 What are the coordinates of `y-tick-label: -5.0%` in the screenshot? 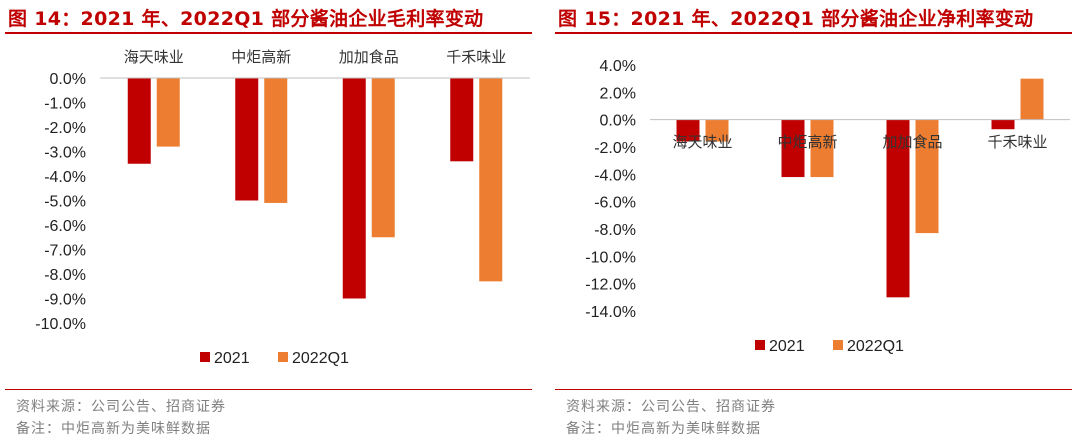 It's located at (65, 202).